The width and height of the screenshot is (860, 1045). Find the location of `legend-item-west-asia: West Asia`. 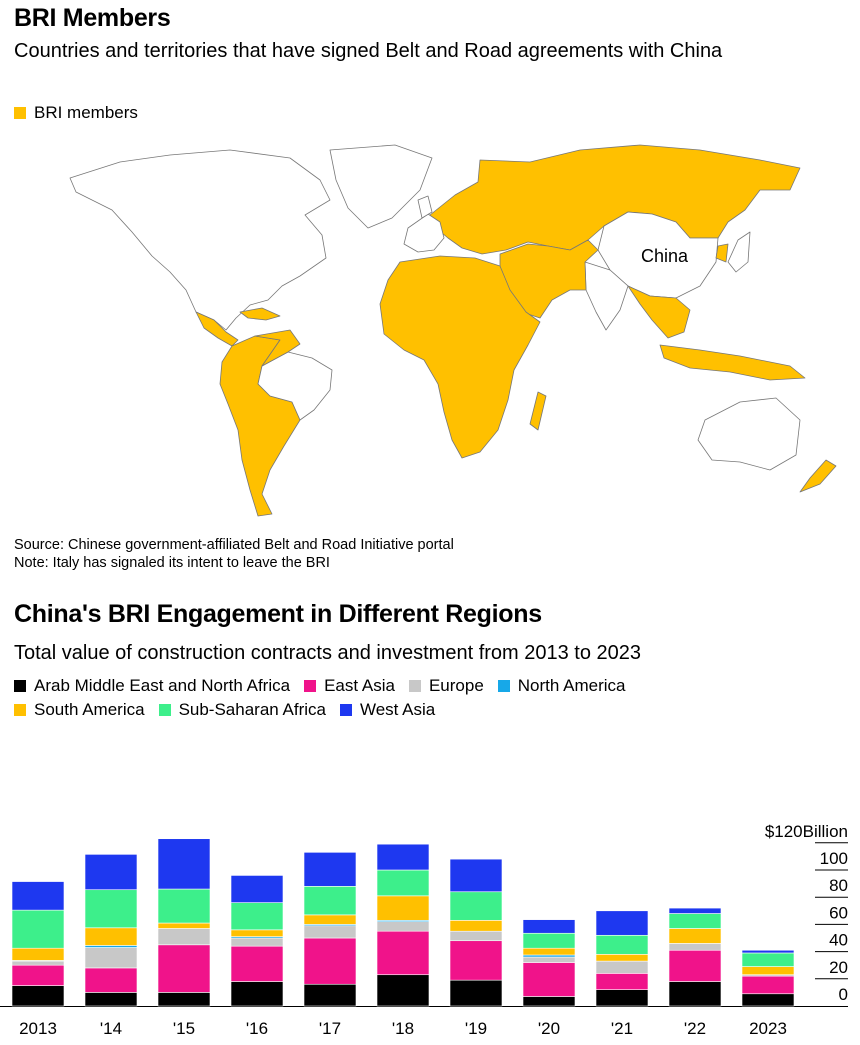

legend-item-west-asia: West Asia is located at coordinates (387, 710).